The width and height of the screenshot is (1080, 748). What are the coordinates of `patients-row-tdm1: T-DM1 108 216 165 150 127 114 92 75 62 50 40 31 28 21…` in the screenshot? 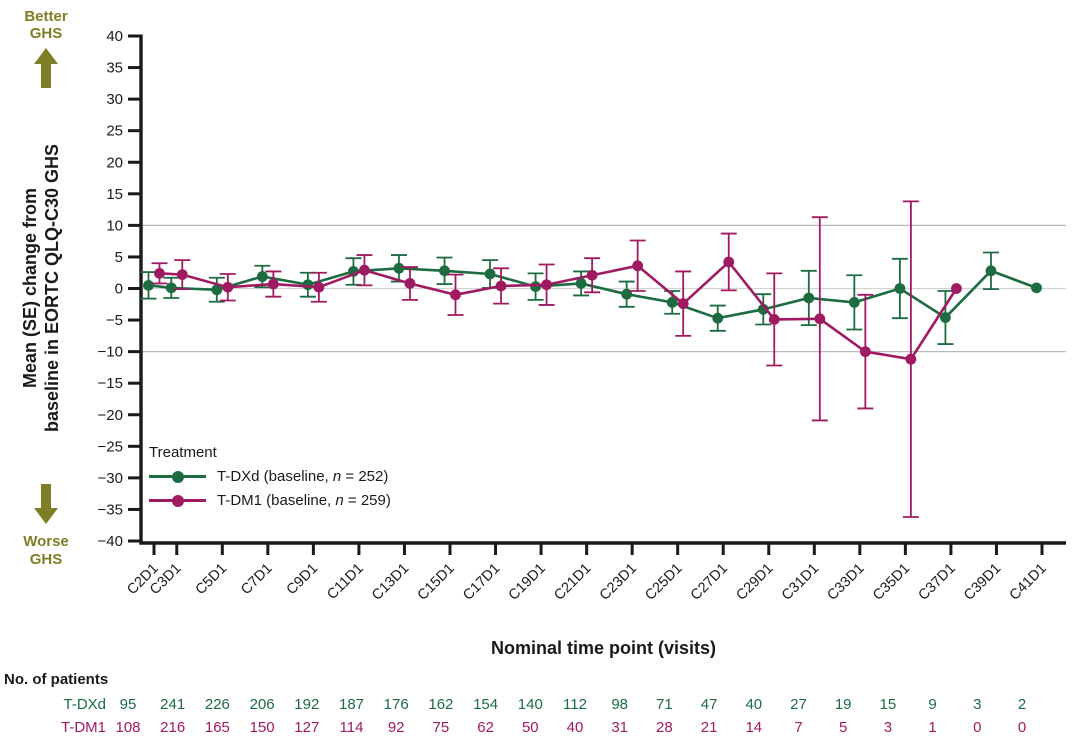 It's located at (540, 729).